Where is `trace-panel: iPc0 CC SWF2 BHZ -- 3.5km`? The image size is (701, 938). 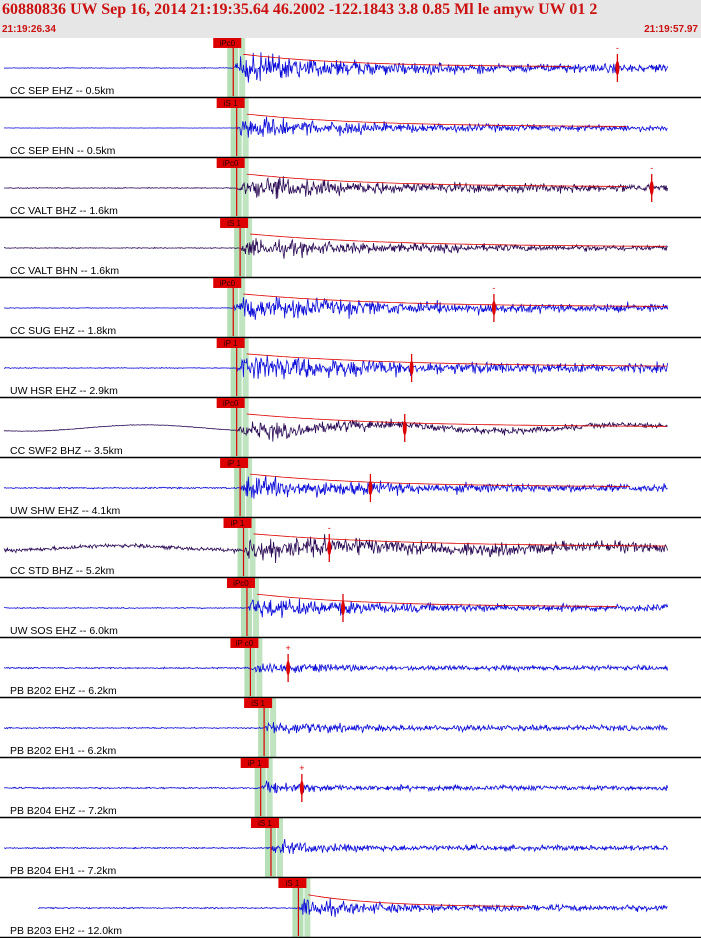
trace-panel: iPc0 CC SWF2 BHZ -- 3.5km is located at coordinates (350, 428).